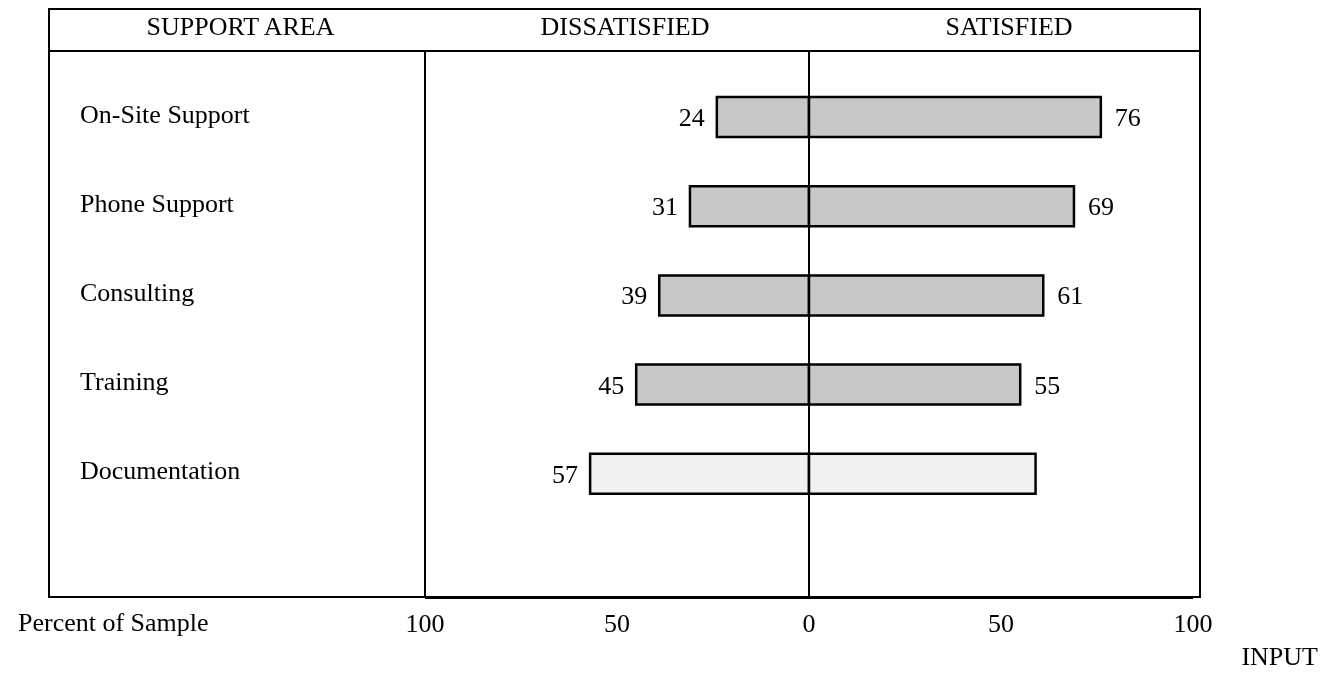  What do you see at coordinates (165, 114) in the screenshot?
I see `y-tick-label: On-Site Support` at bounding box center [165, 114].